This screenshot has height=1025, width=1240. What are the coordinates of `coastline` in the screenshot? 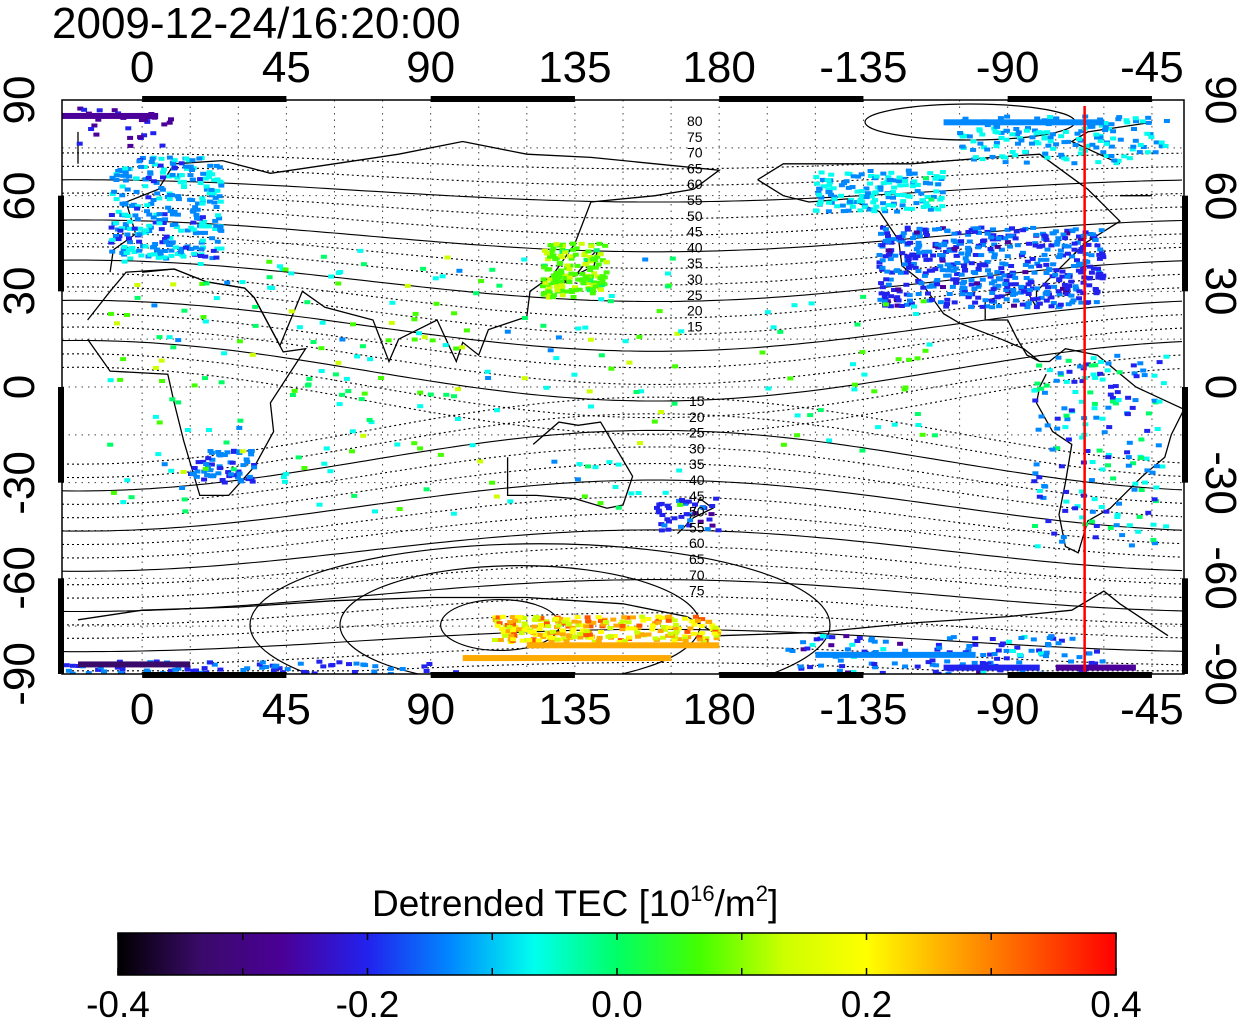 It's located at (197, 382).